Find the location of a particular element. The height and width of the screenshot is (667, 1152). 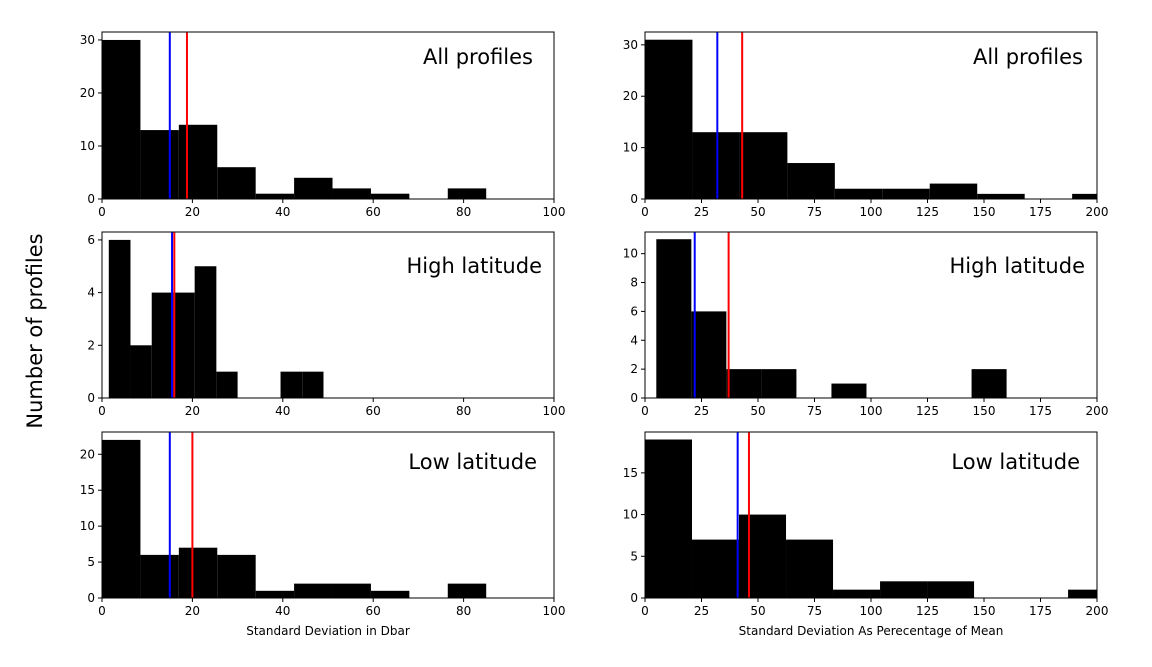

y-tick-label: 30 is located at coordinates (87, 40).